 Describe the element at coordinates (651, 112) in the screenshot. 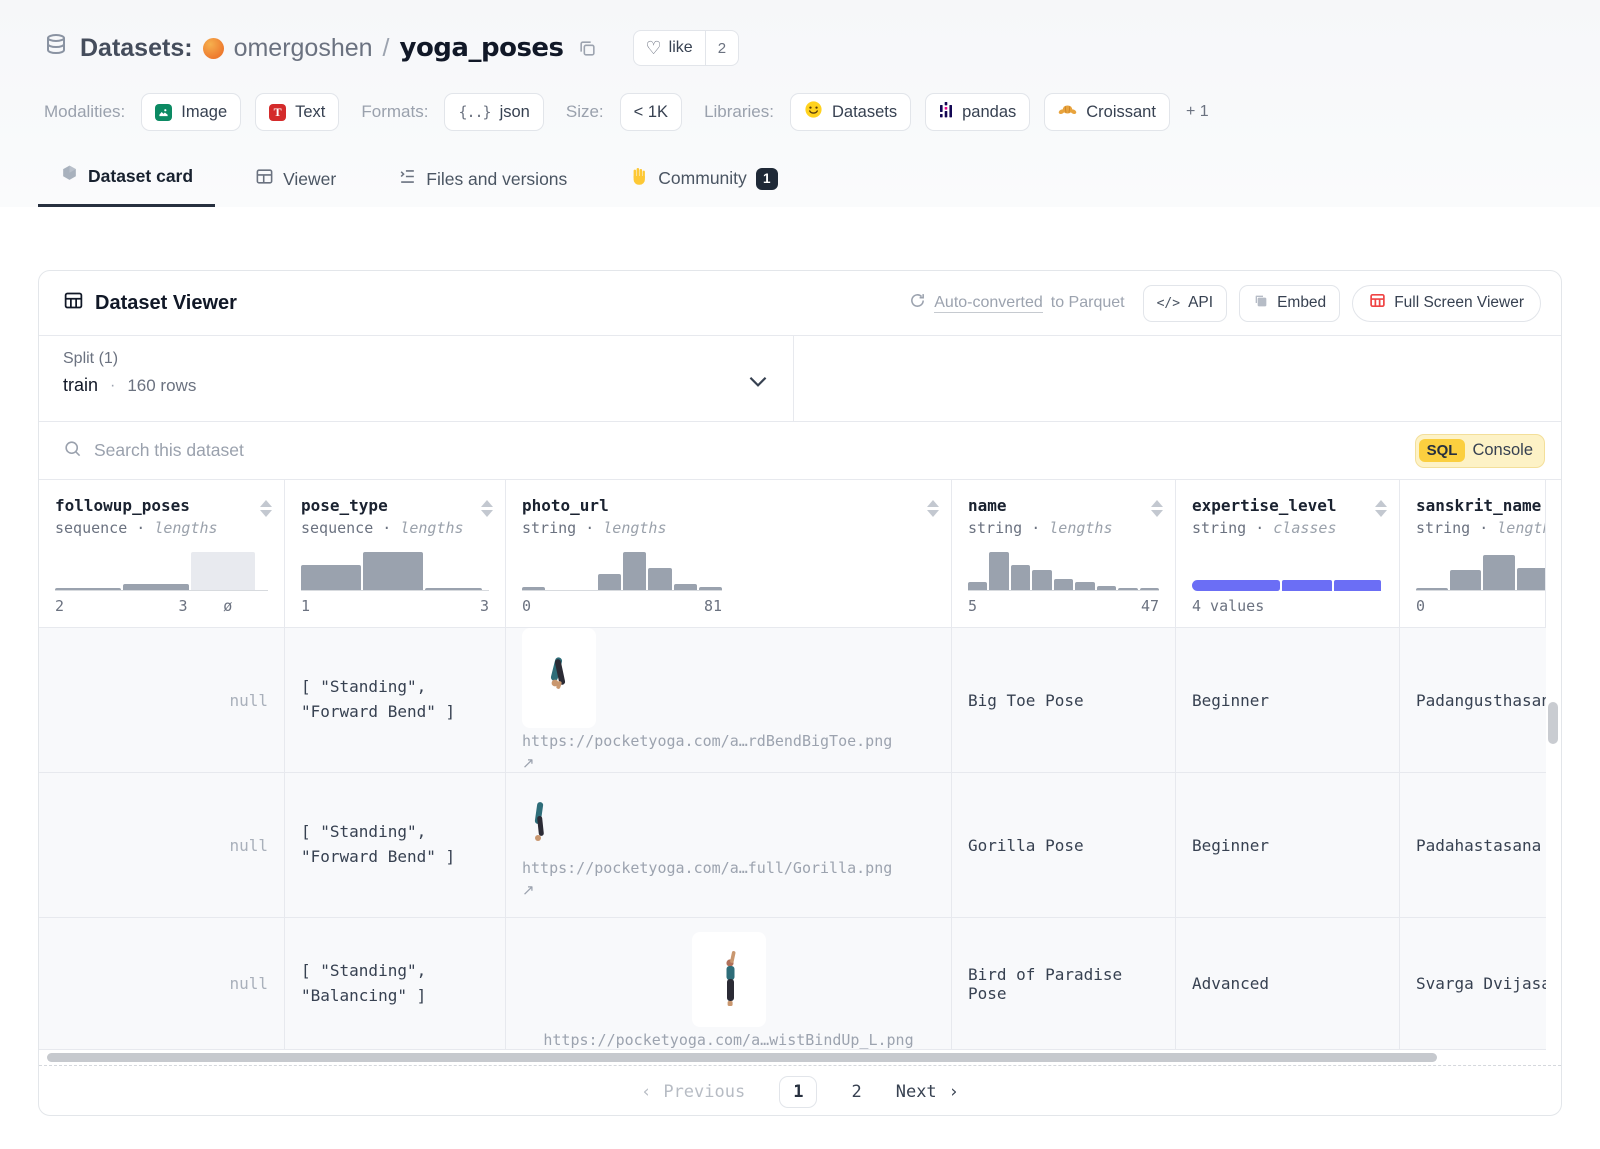

I see `size-tag: < 1K` at that location.